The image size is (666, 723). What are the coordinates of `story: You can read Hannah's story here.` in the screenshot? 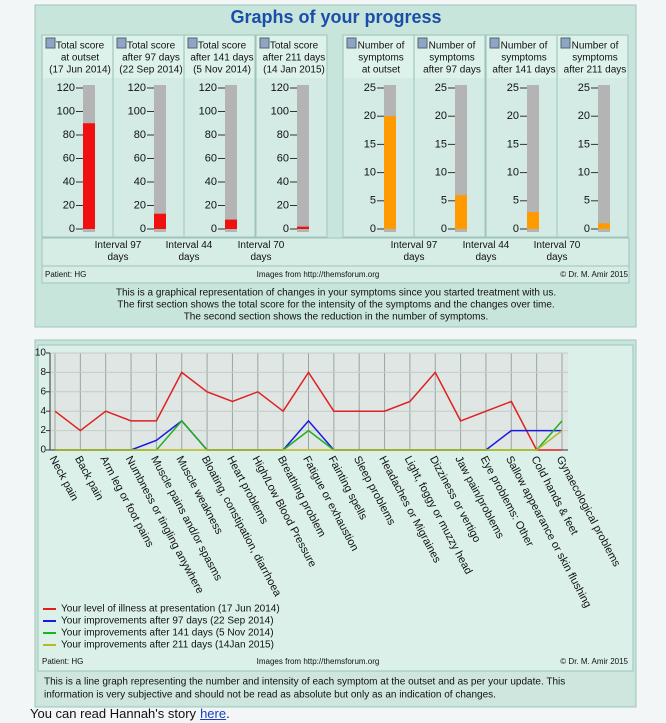 It's located at (130, 713).